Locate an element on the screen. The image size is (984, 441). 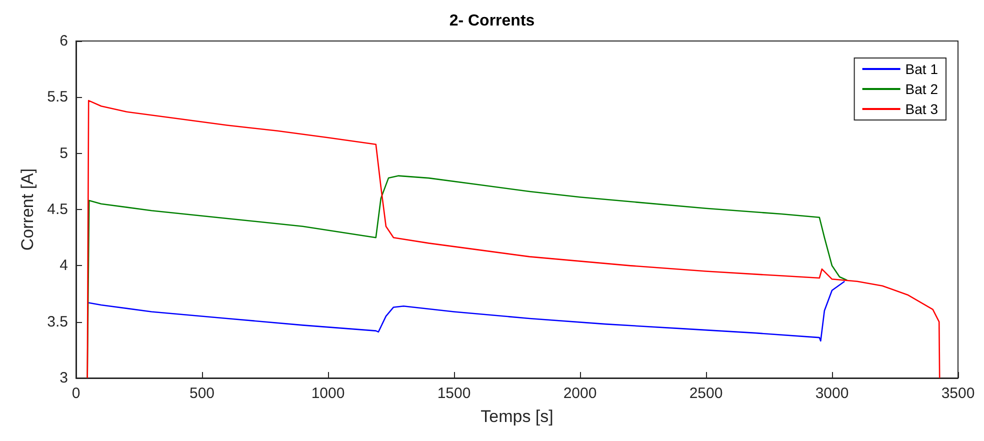
y-tick-label: 3.5 is located at coordinates (57, 321).